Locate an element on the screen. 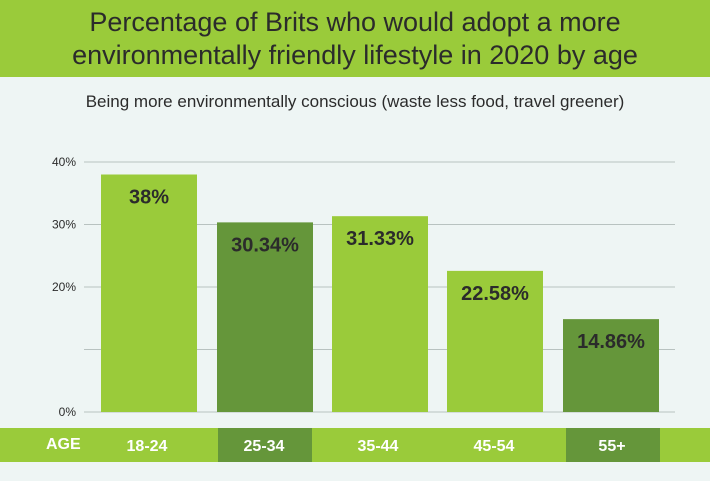 This screenshot has width=710, height=481. x-axis-label: AGE is located at coordinates (63, 444).